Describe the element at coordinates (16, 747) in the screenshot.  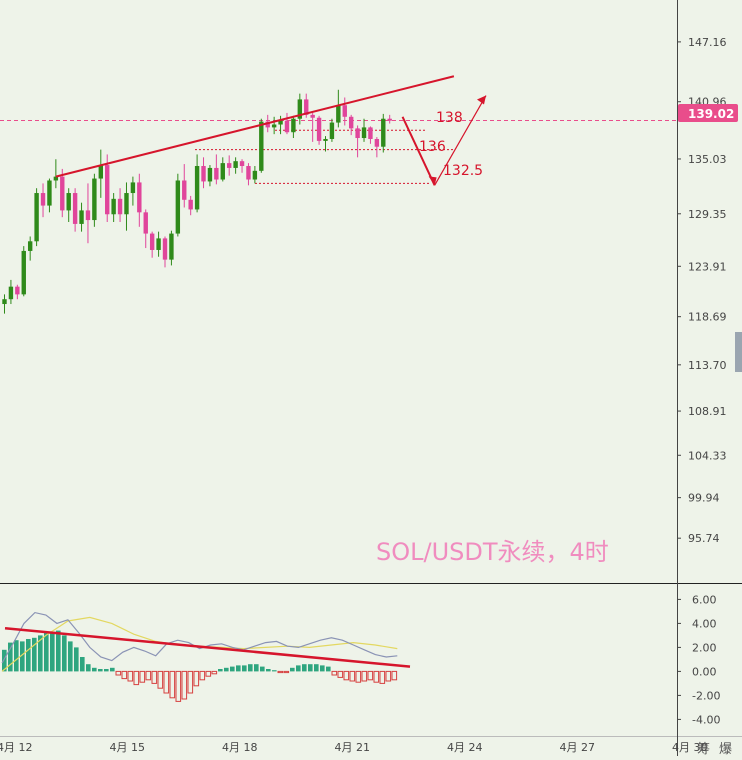
I see `time-tick-label: 4月 12` at that location.